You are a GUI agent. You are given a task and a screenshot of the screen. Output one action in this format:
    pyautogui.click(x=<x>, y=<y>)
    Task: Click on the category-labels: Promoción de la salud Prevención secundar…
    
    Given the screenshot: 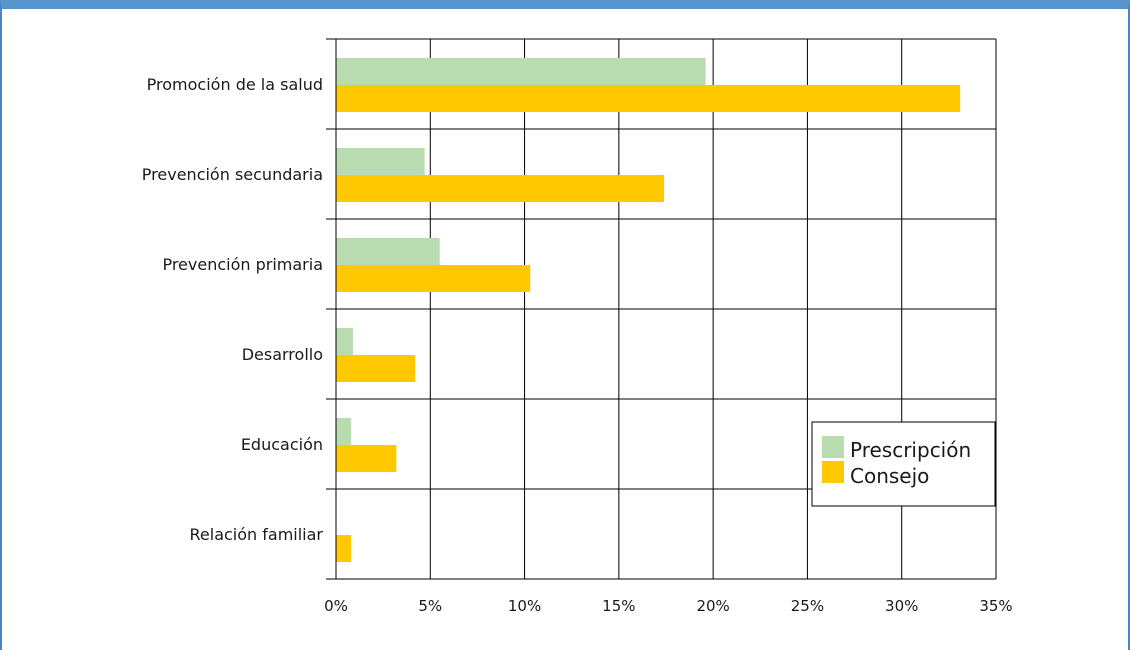 What is the action you would take?
    pyautogui.click(x=233, y=309)
    